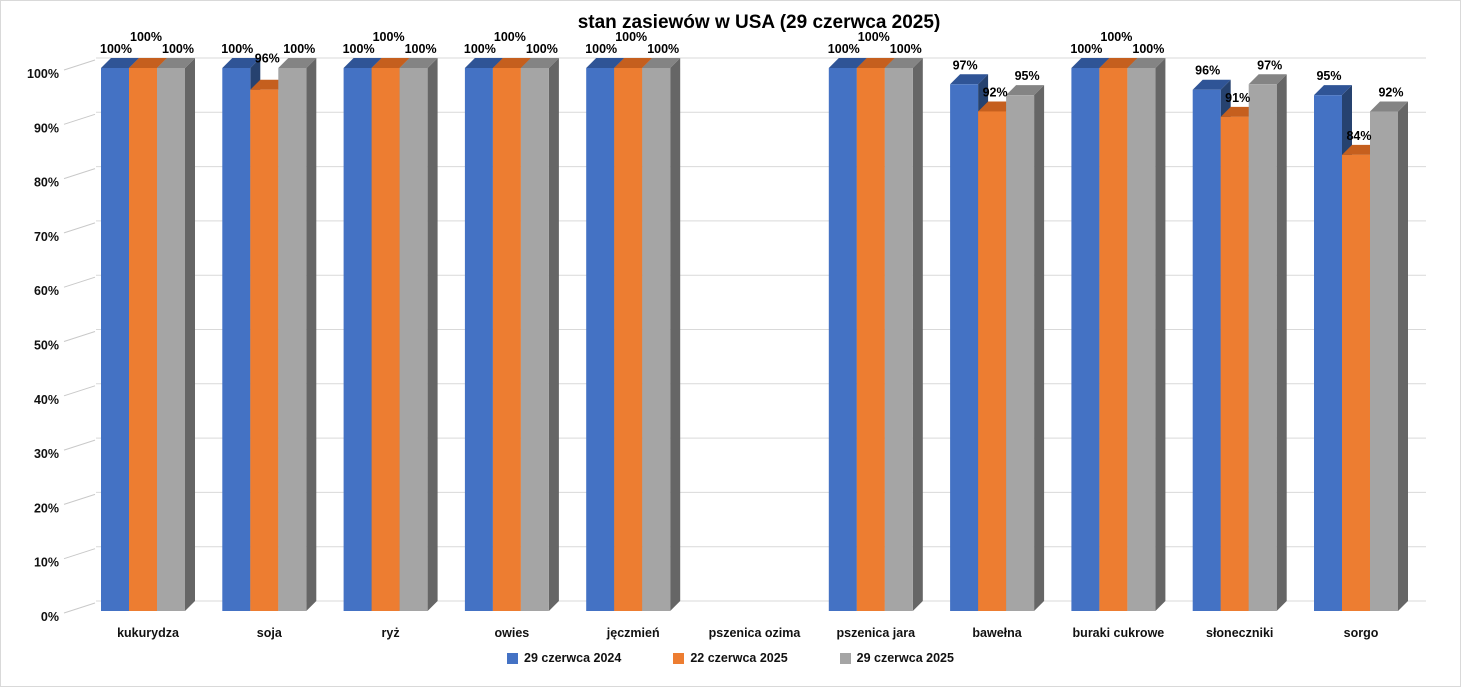 The image size is (1461, 687). Describe the element at coordinates (1160, 334) in the screenshot. I see `bar-side-29-czerwca-2025-buraki-cukrowe` at that location.